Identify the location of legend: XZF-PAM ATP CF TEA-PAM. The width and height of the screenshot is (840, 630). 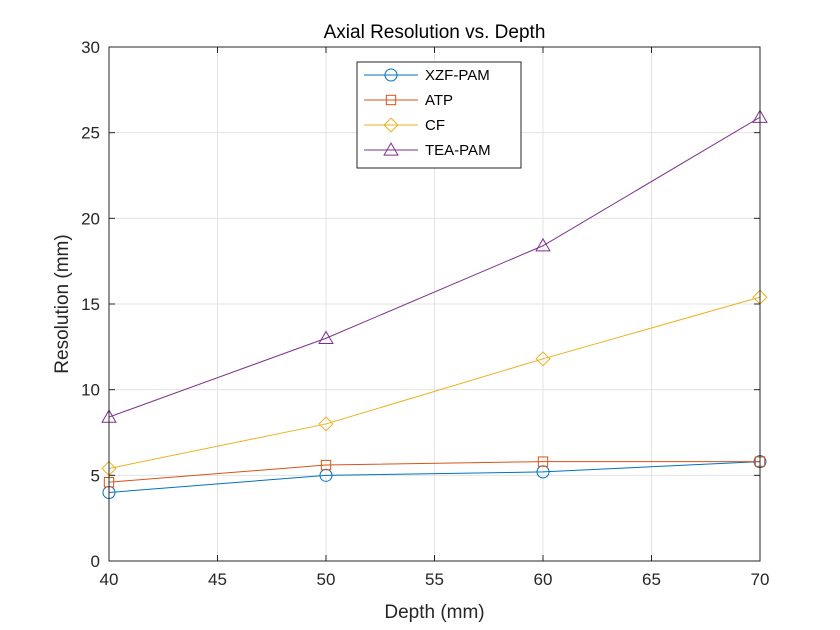
(439, 115).